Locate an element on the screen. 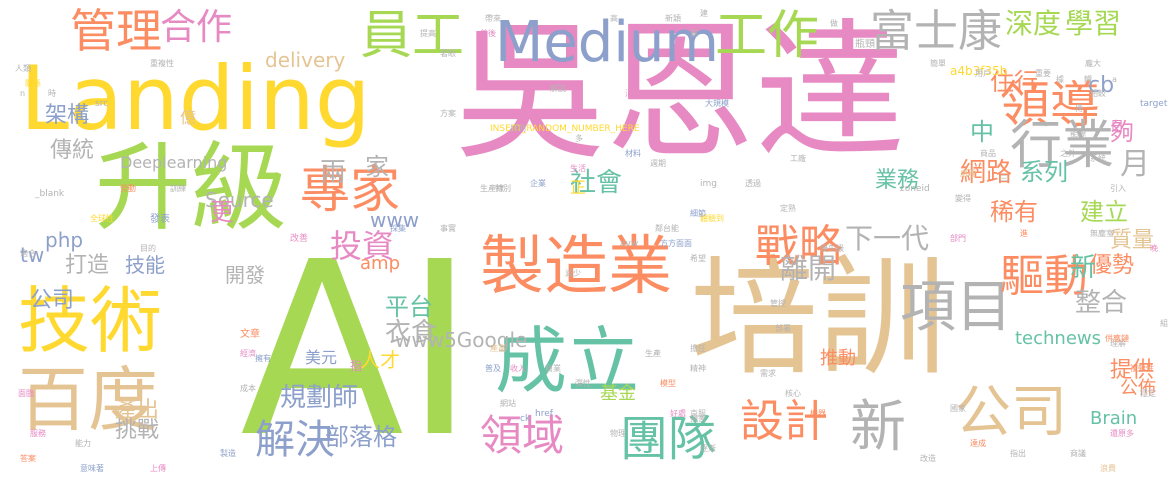  word: 新穎 is located at coordinates (673, 18).